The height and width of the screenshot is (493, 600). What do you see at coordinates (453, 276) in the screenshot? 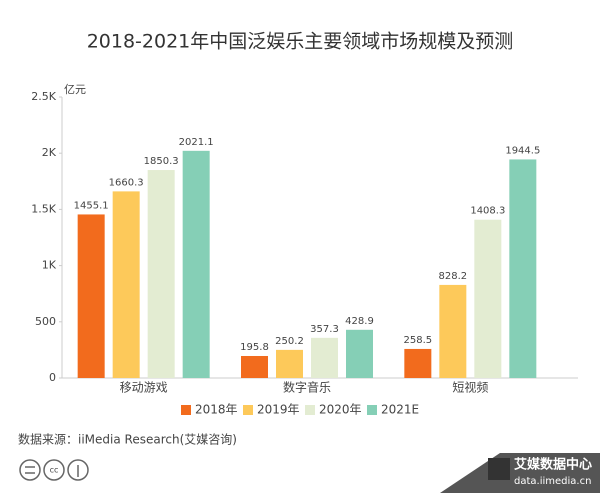
I see `value-label: 828.2` at bounding box center [453, 276].